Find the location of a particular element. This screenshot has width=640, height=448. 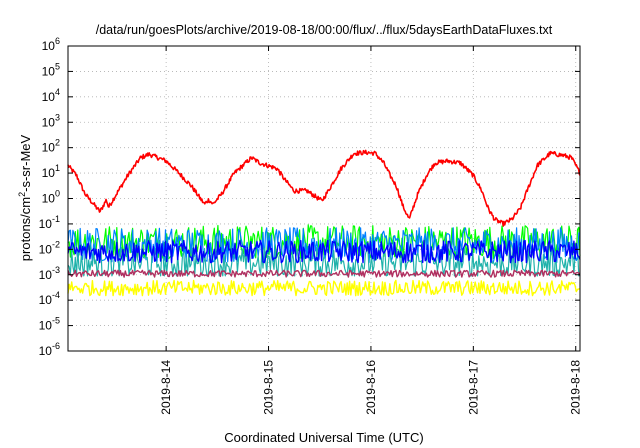

y-tick-label: 10⁵ is located at coordinates (51, 69).